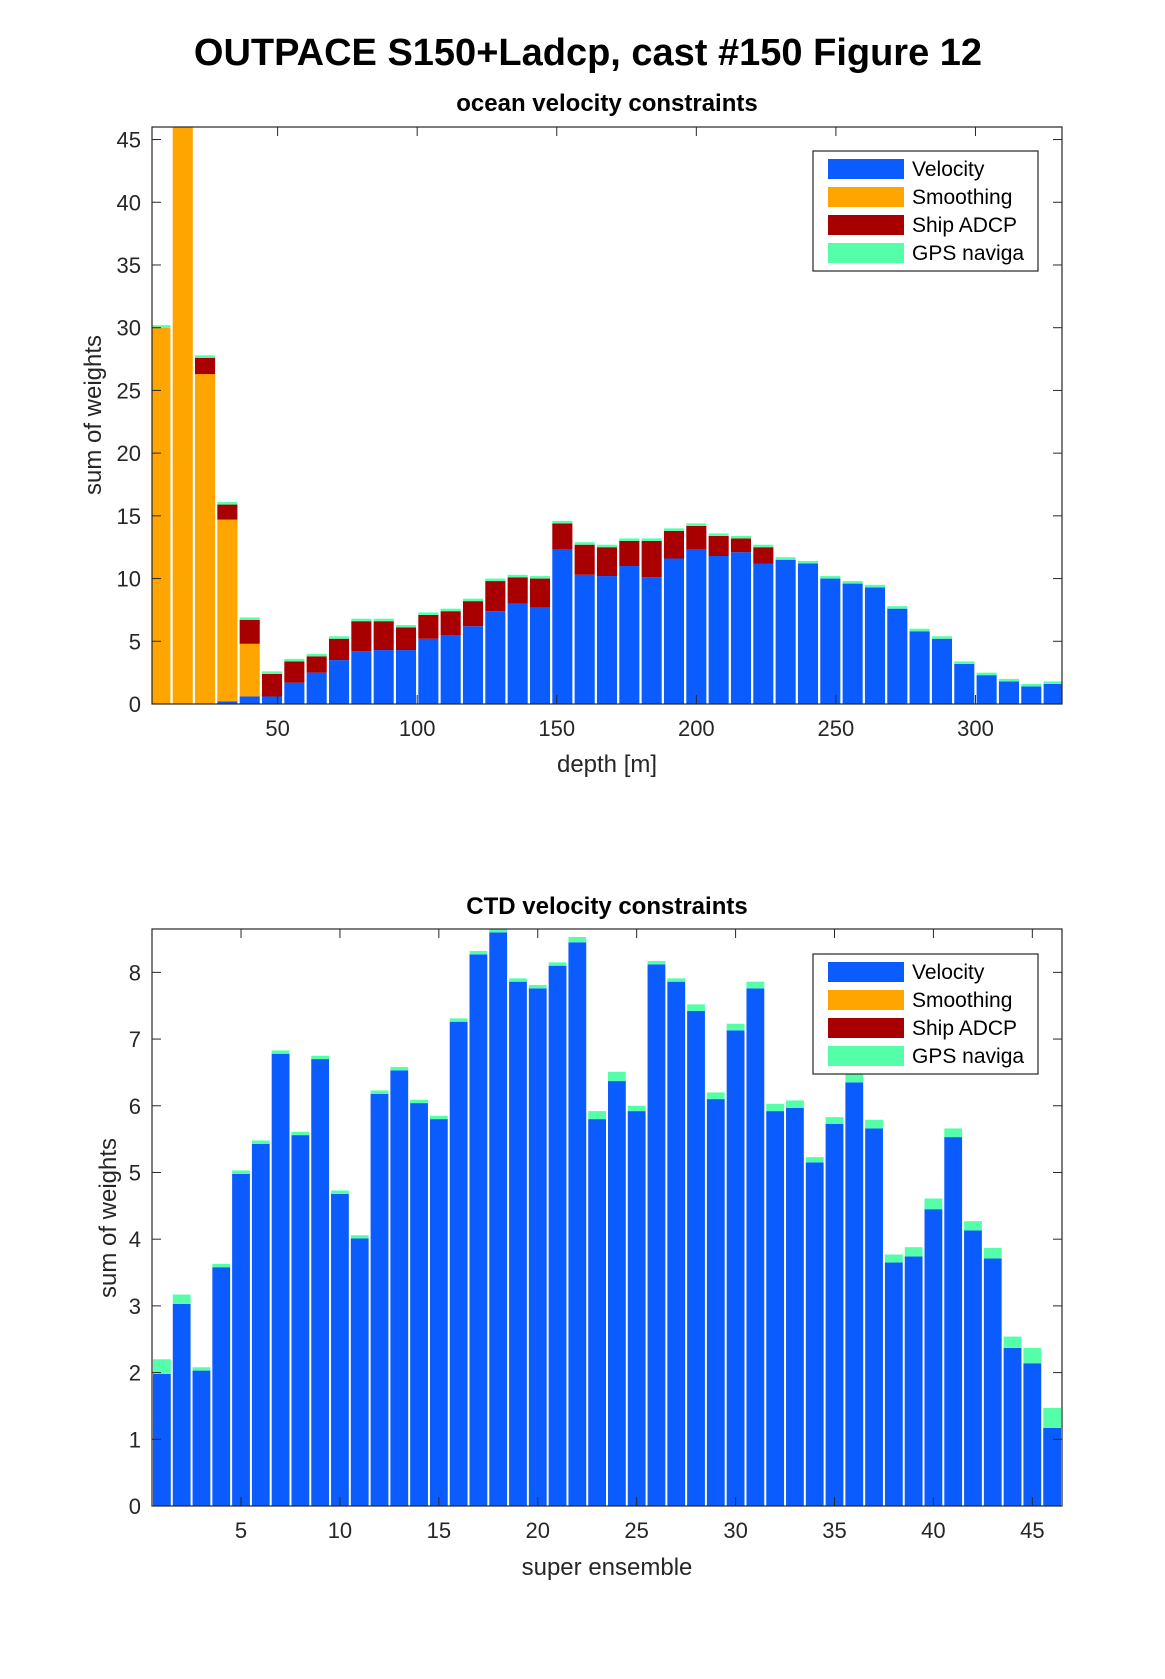 Image resolution: width=1165 pixels, height=1679 pixels. Describe the element at coordinates (919, 630) in the screenshot. I see `ocean-velocity-bar-35-gps` at that location.